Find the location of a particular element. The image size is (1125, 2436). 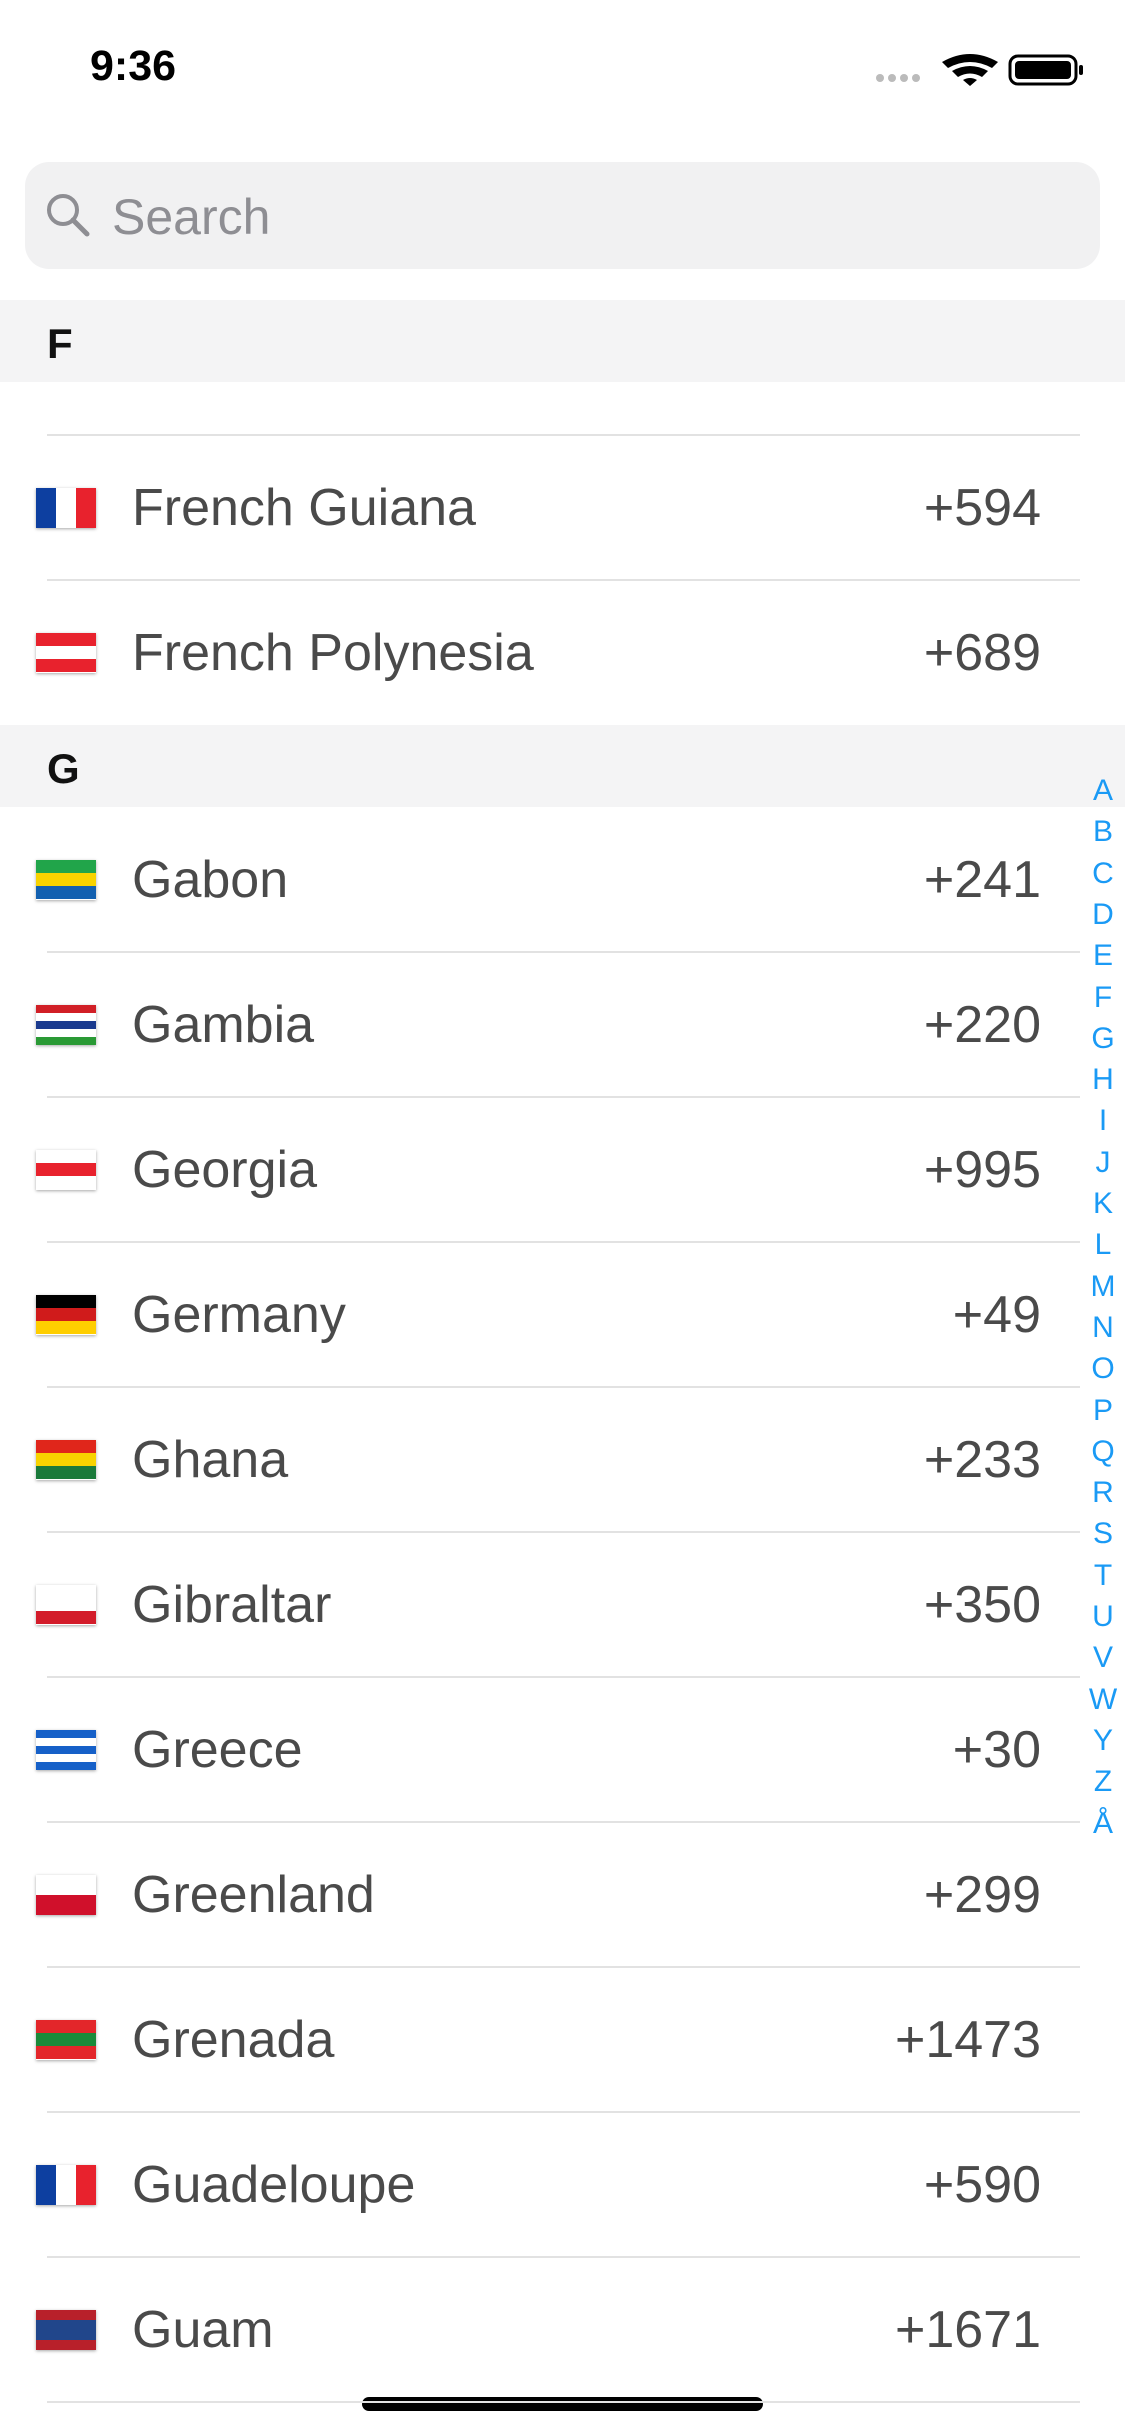

index-letter: Å is located at coordinates (1102, 1823).